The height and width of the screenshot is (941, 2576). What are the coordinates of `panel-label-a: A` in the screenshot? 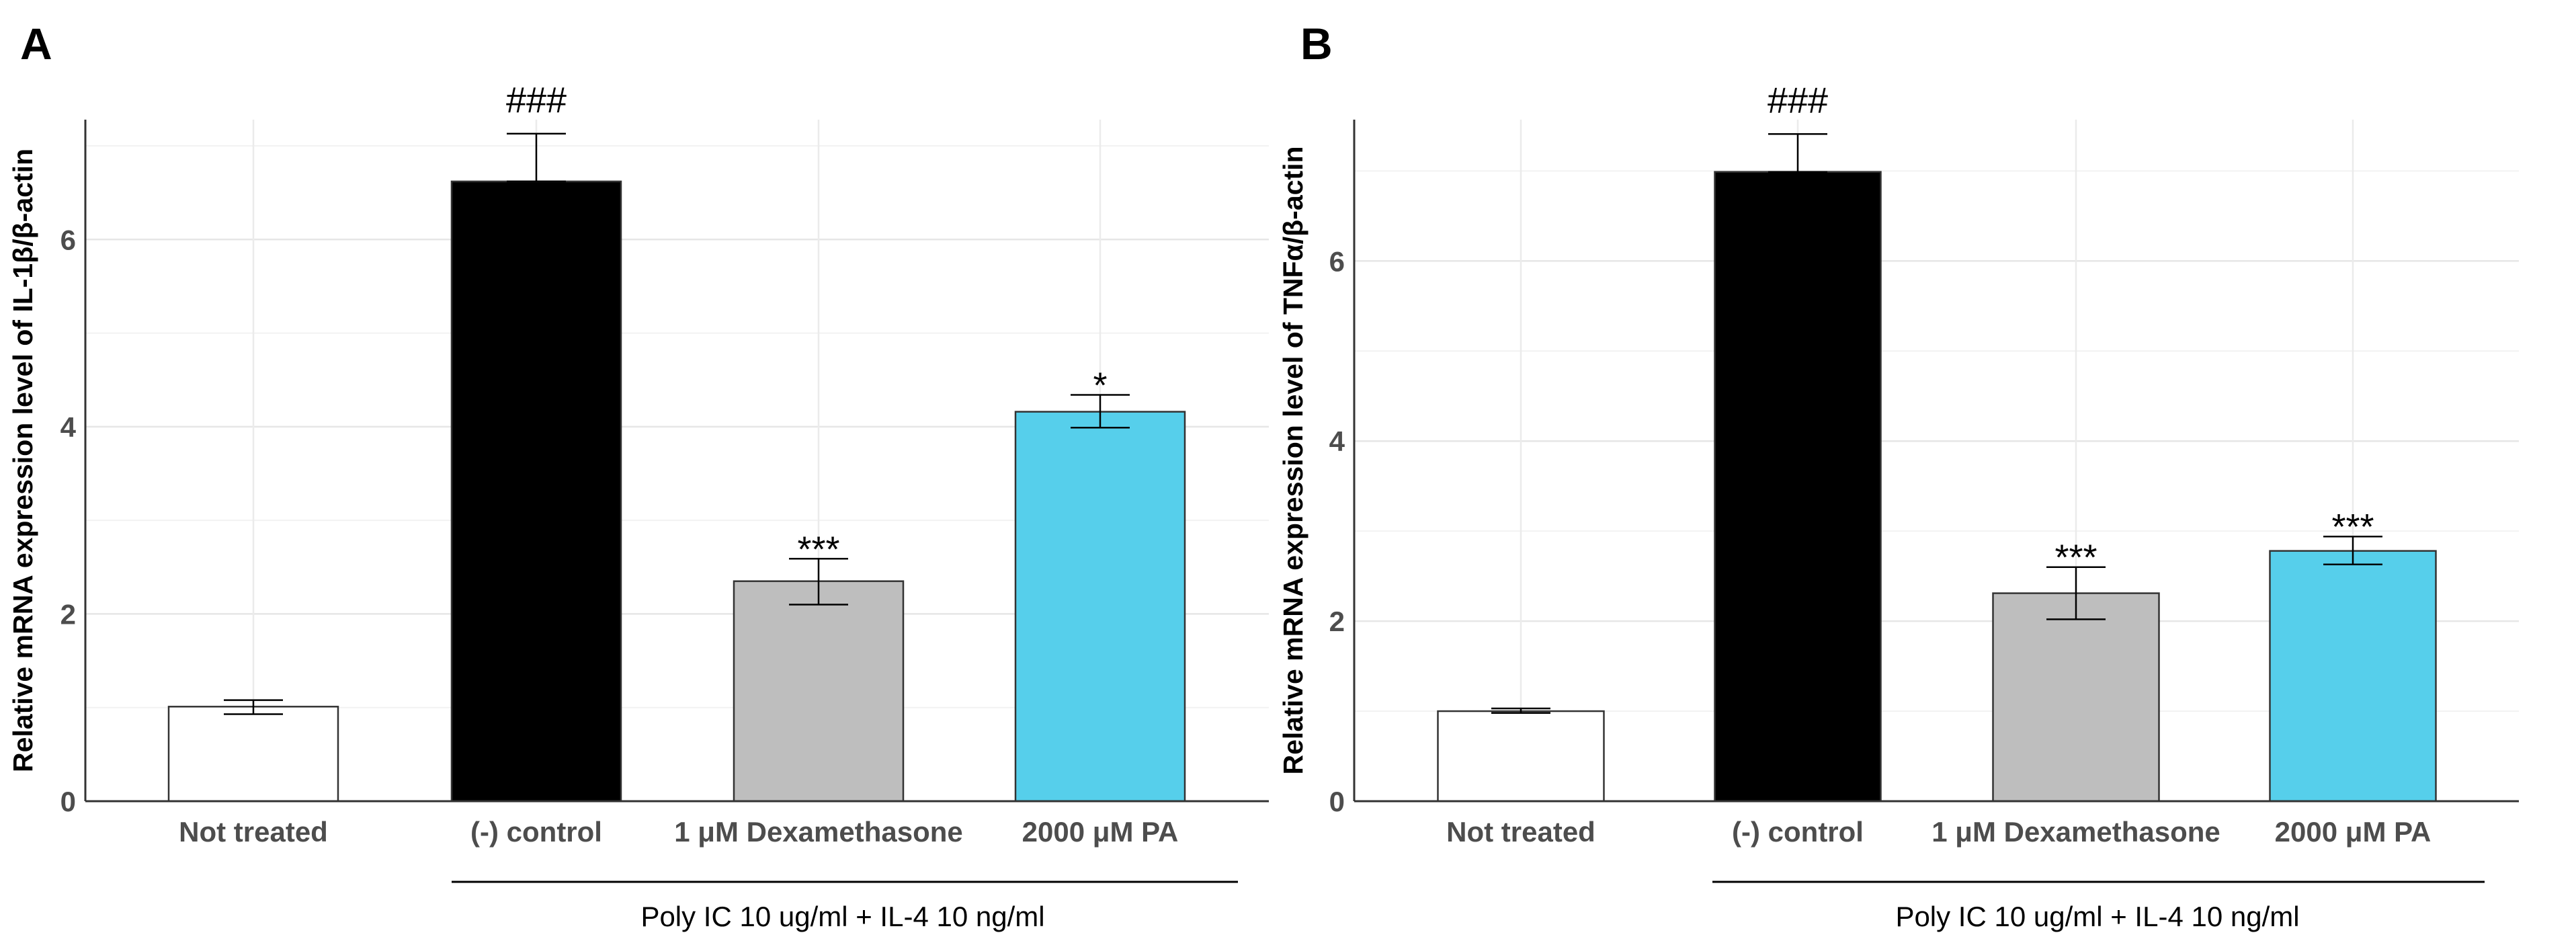 It's located at (36, 44).